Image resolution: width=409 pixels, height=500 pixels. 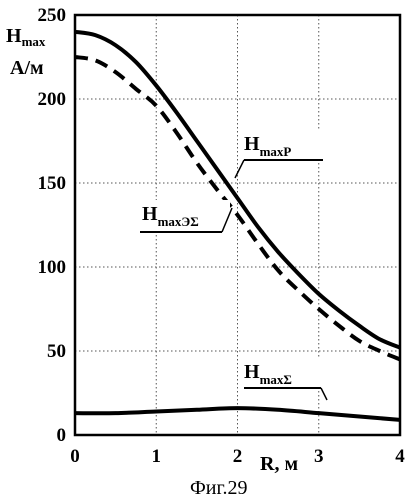 I want to click on y-tick-label: 250, so click(x=52, y=15).